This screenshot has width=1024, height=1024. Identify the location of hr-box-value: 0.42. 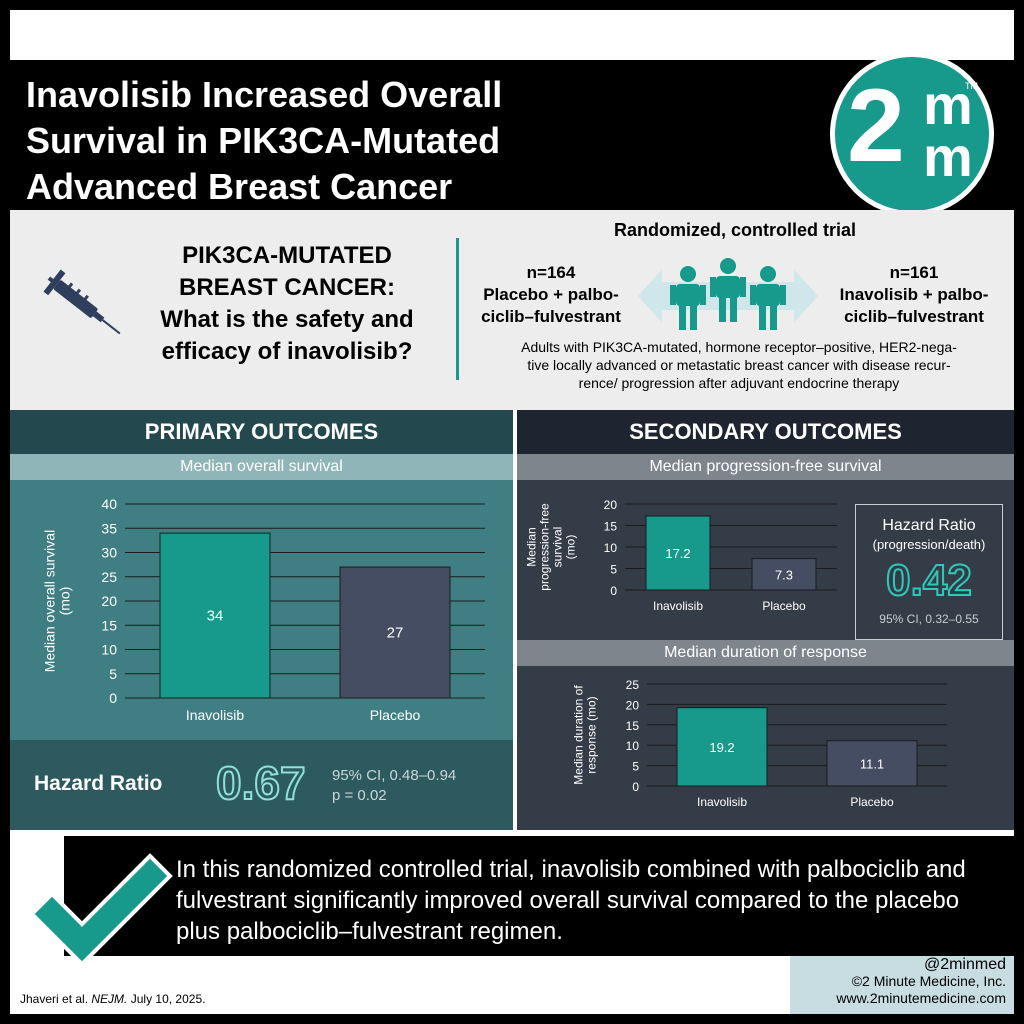
(929, 580).